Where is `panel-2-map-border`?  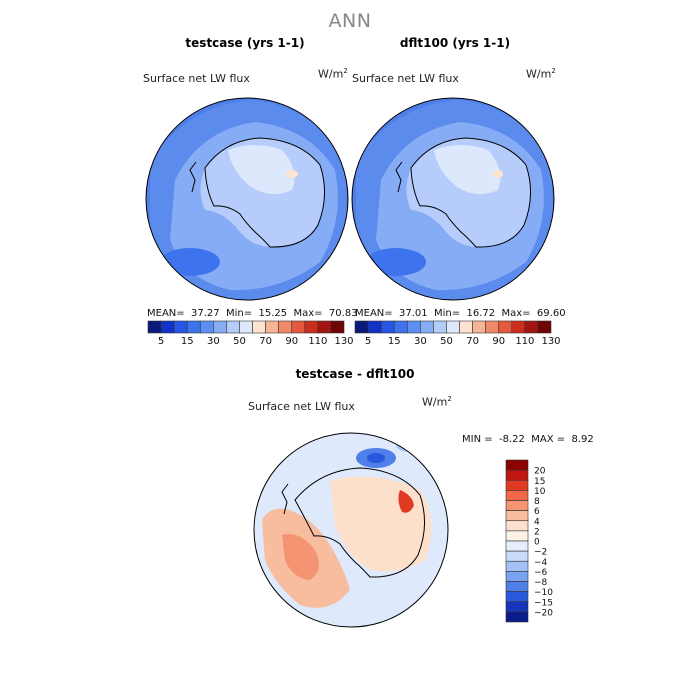 panel-2-map-border is located at coordinates (453, 199).